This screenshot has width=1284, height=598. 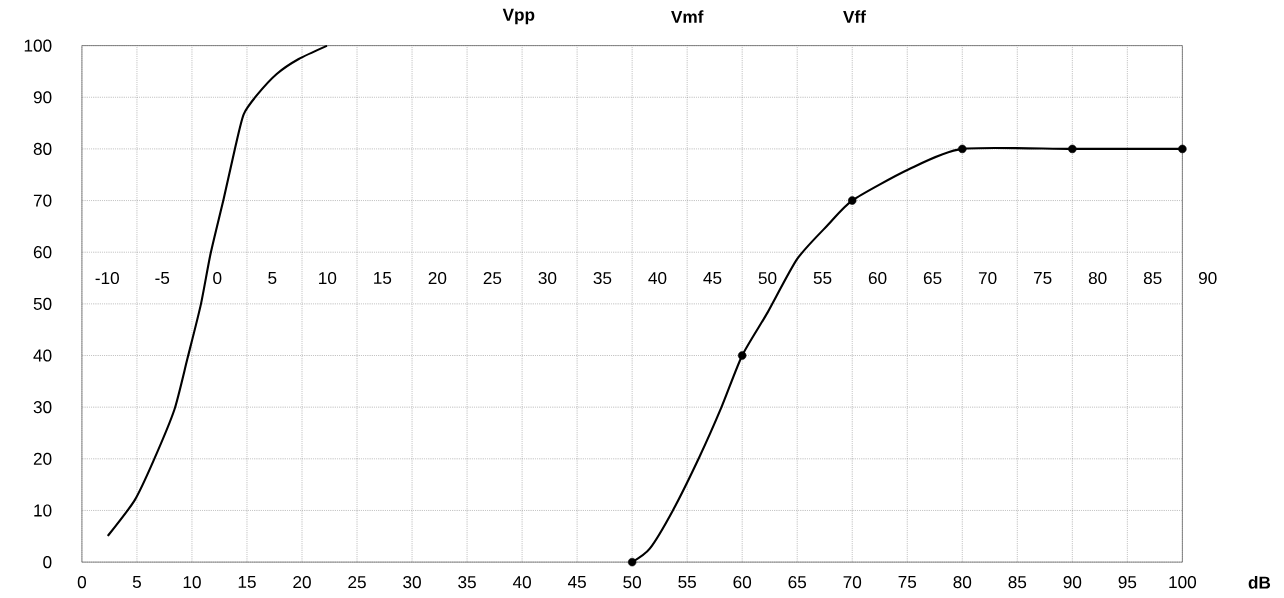 I want to click on x2-tick-label: -10, so click(x=107, y=278).